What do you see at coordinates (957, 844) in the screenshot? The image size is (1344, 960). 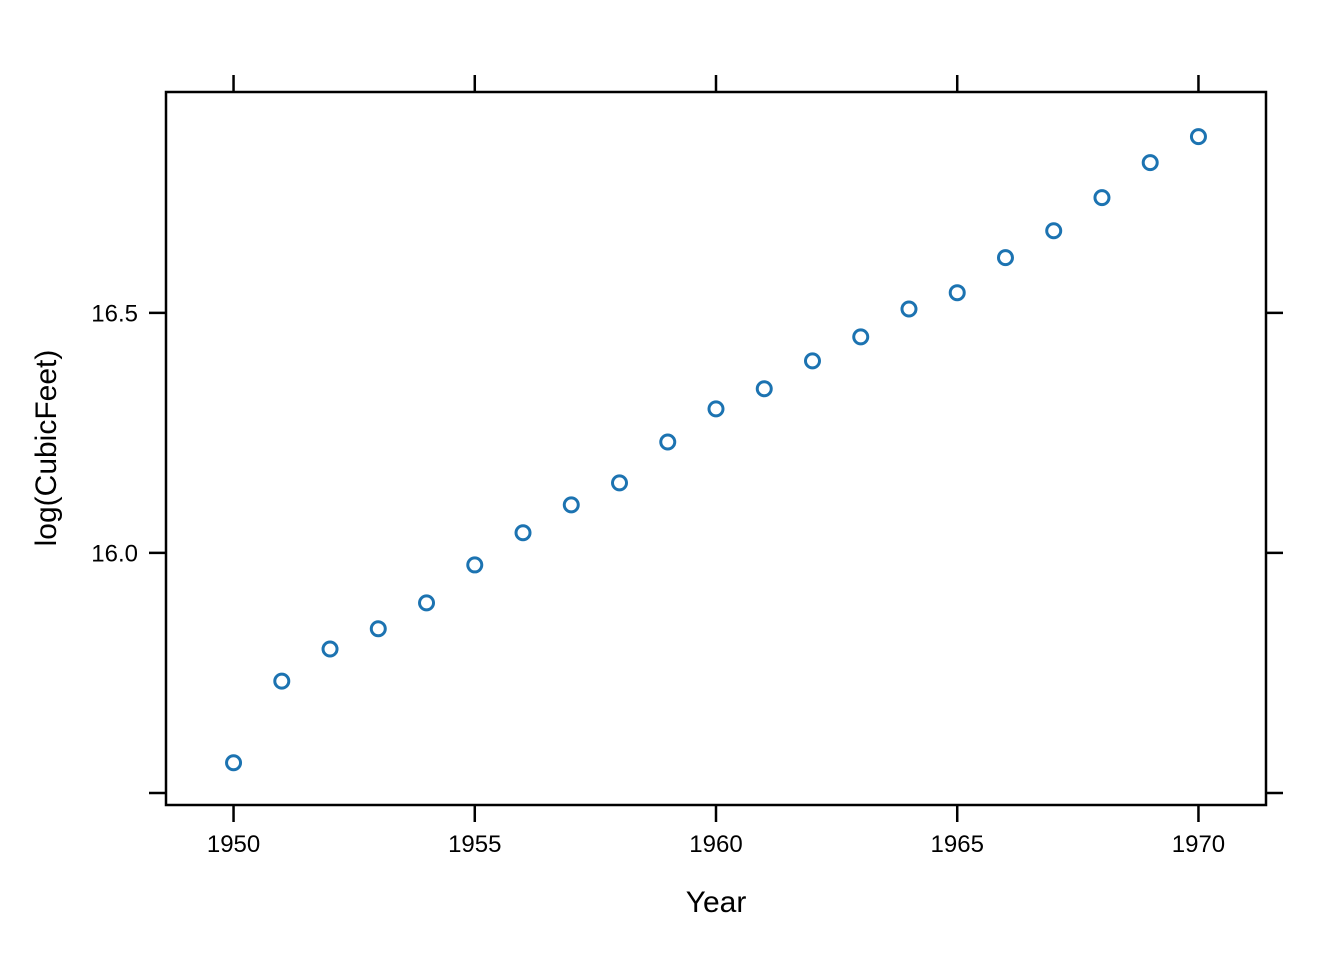 I see `x-axis-tick-label: 1965` at bounding box center [957, 844].